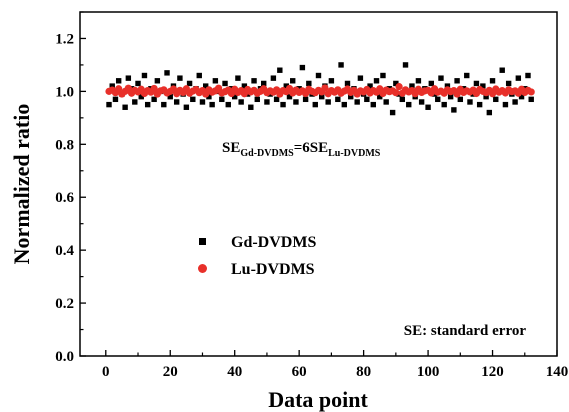 The image size is (569, 412). I want to click on x-tick-label: 100, so click(428, 372).